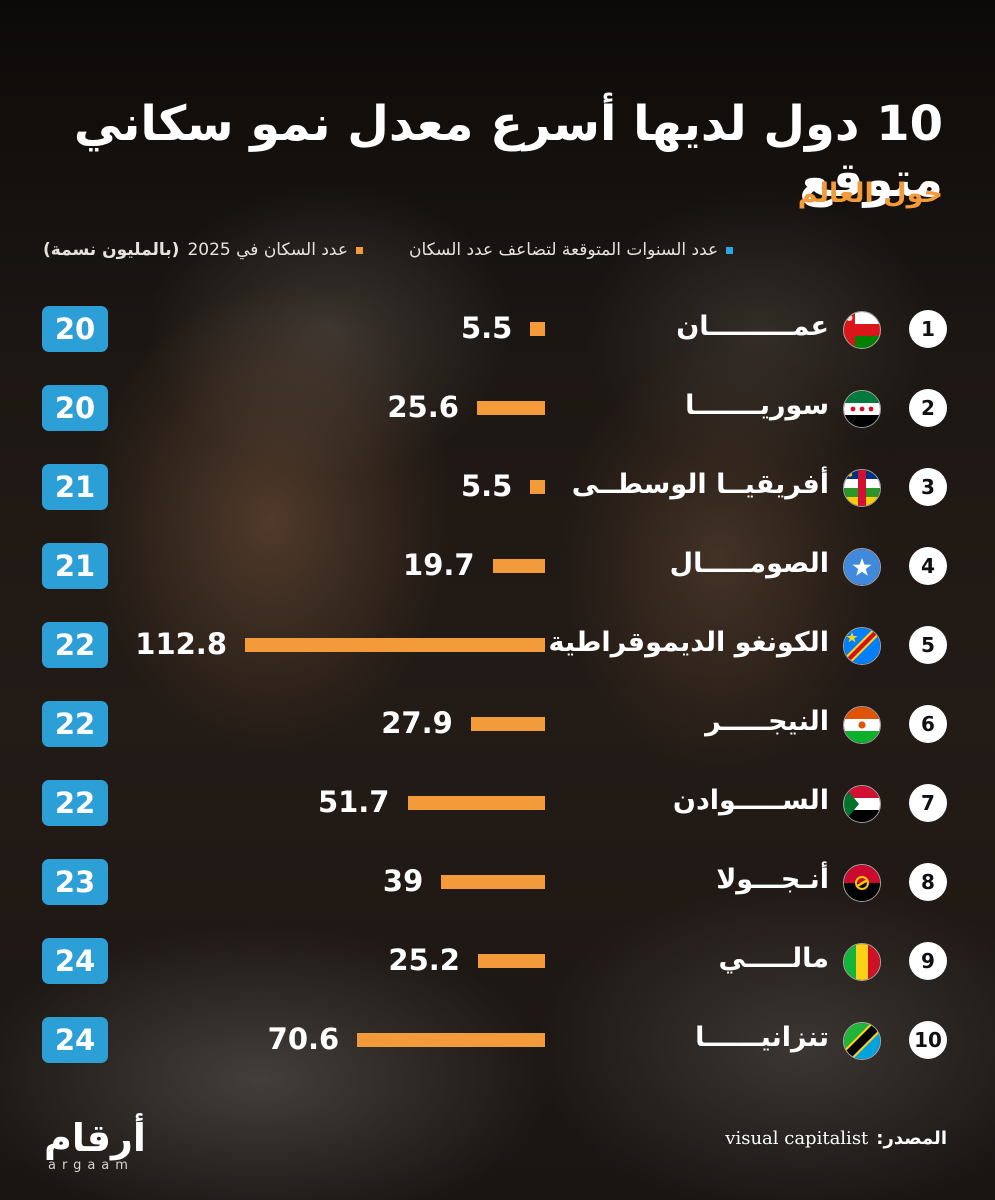 Image resolution: width=995 pixels, height=1200 pixels. I want to click on population-value-label: 27.9, so click(417, 723).